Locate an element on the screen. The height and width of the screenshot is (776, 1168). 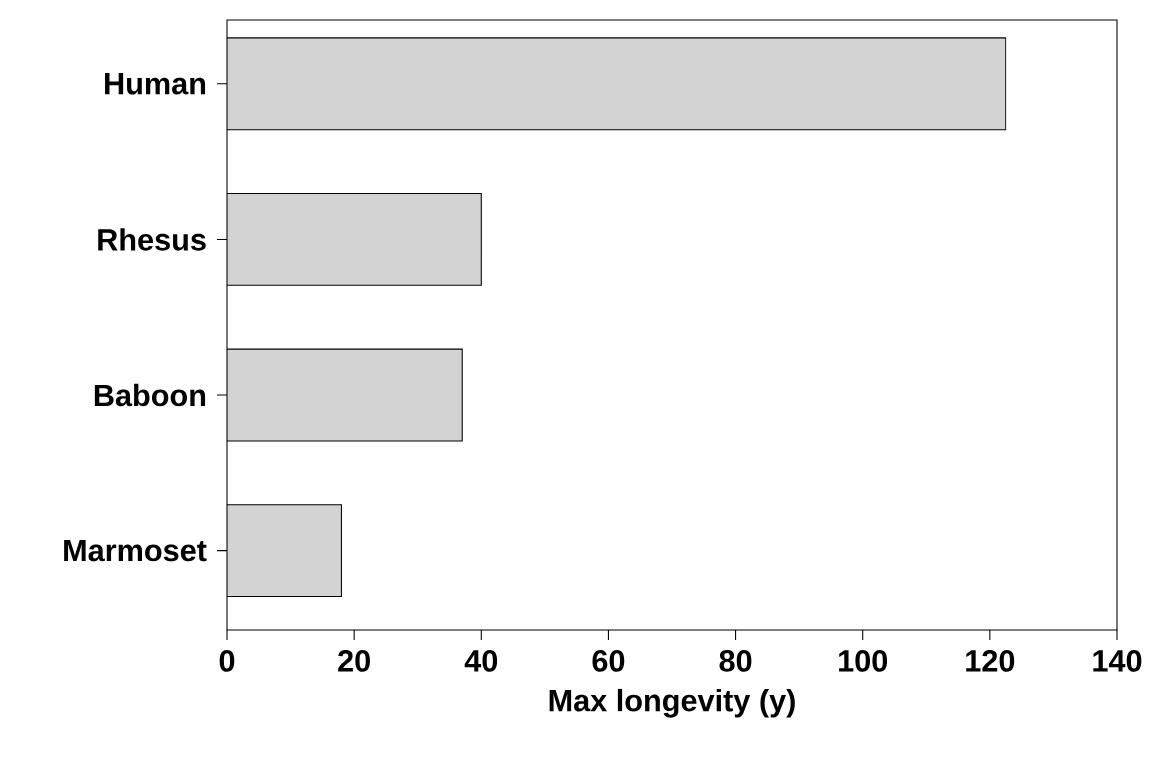
x-tick-label: 100 is located at coordinates (863, 661).